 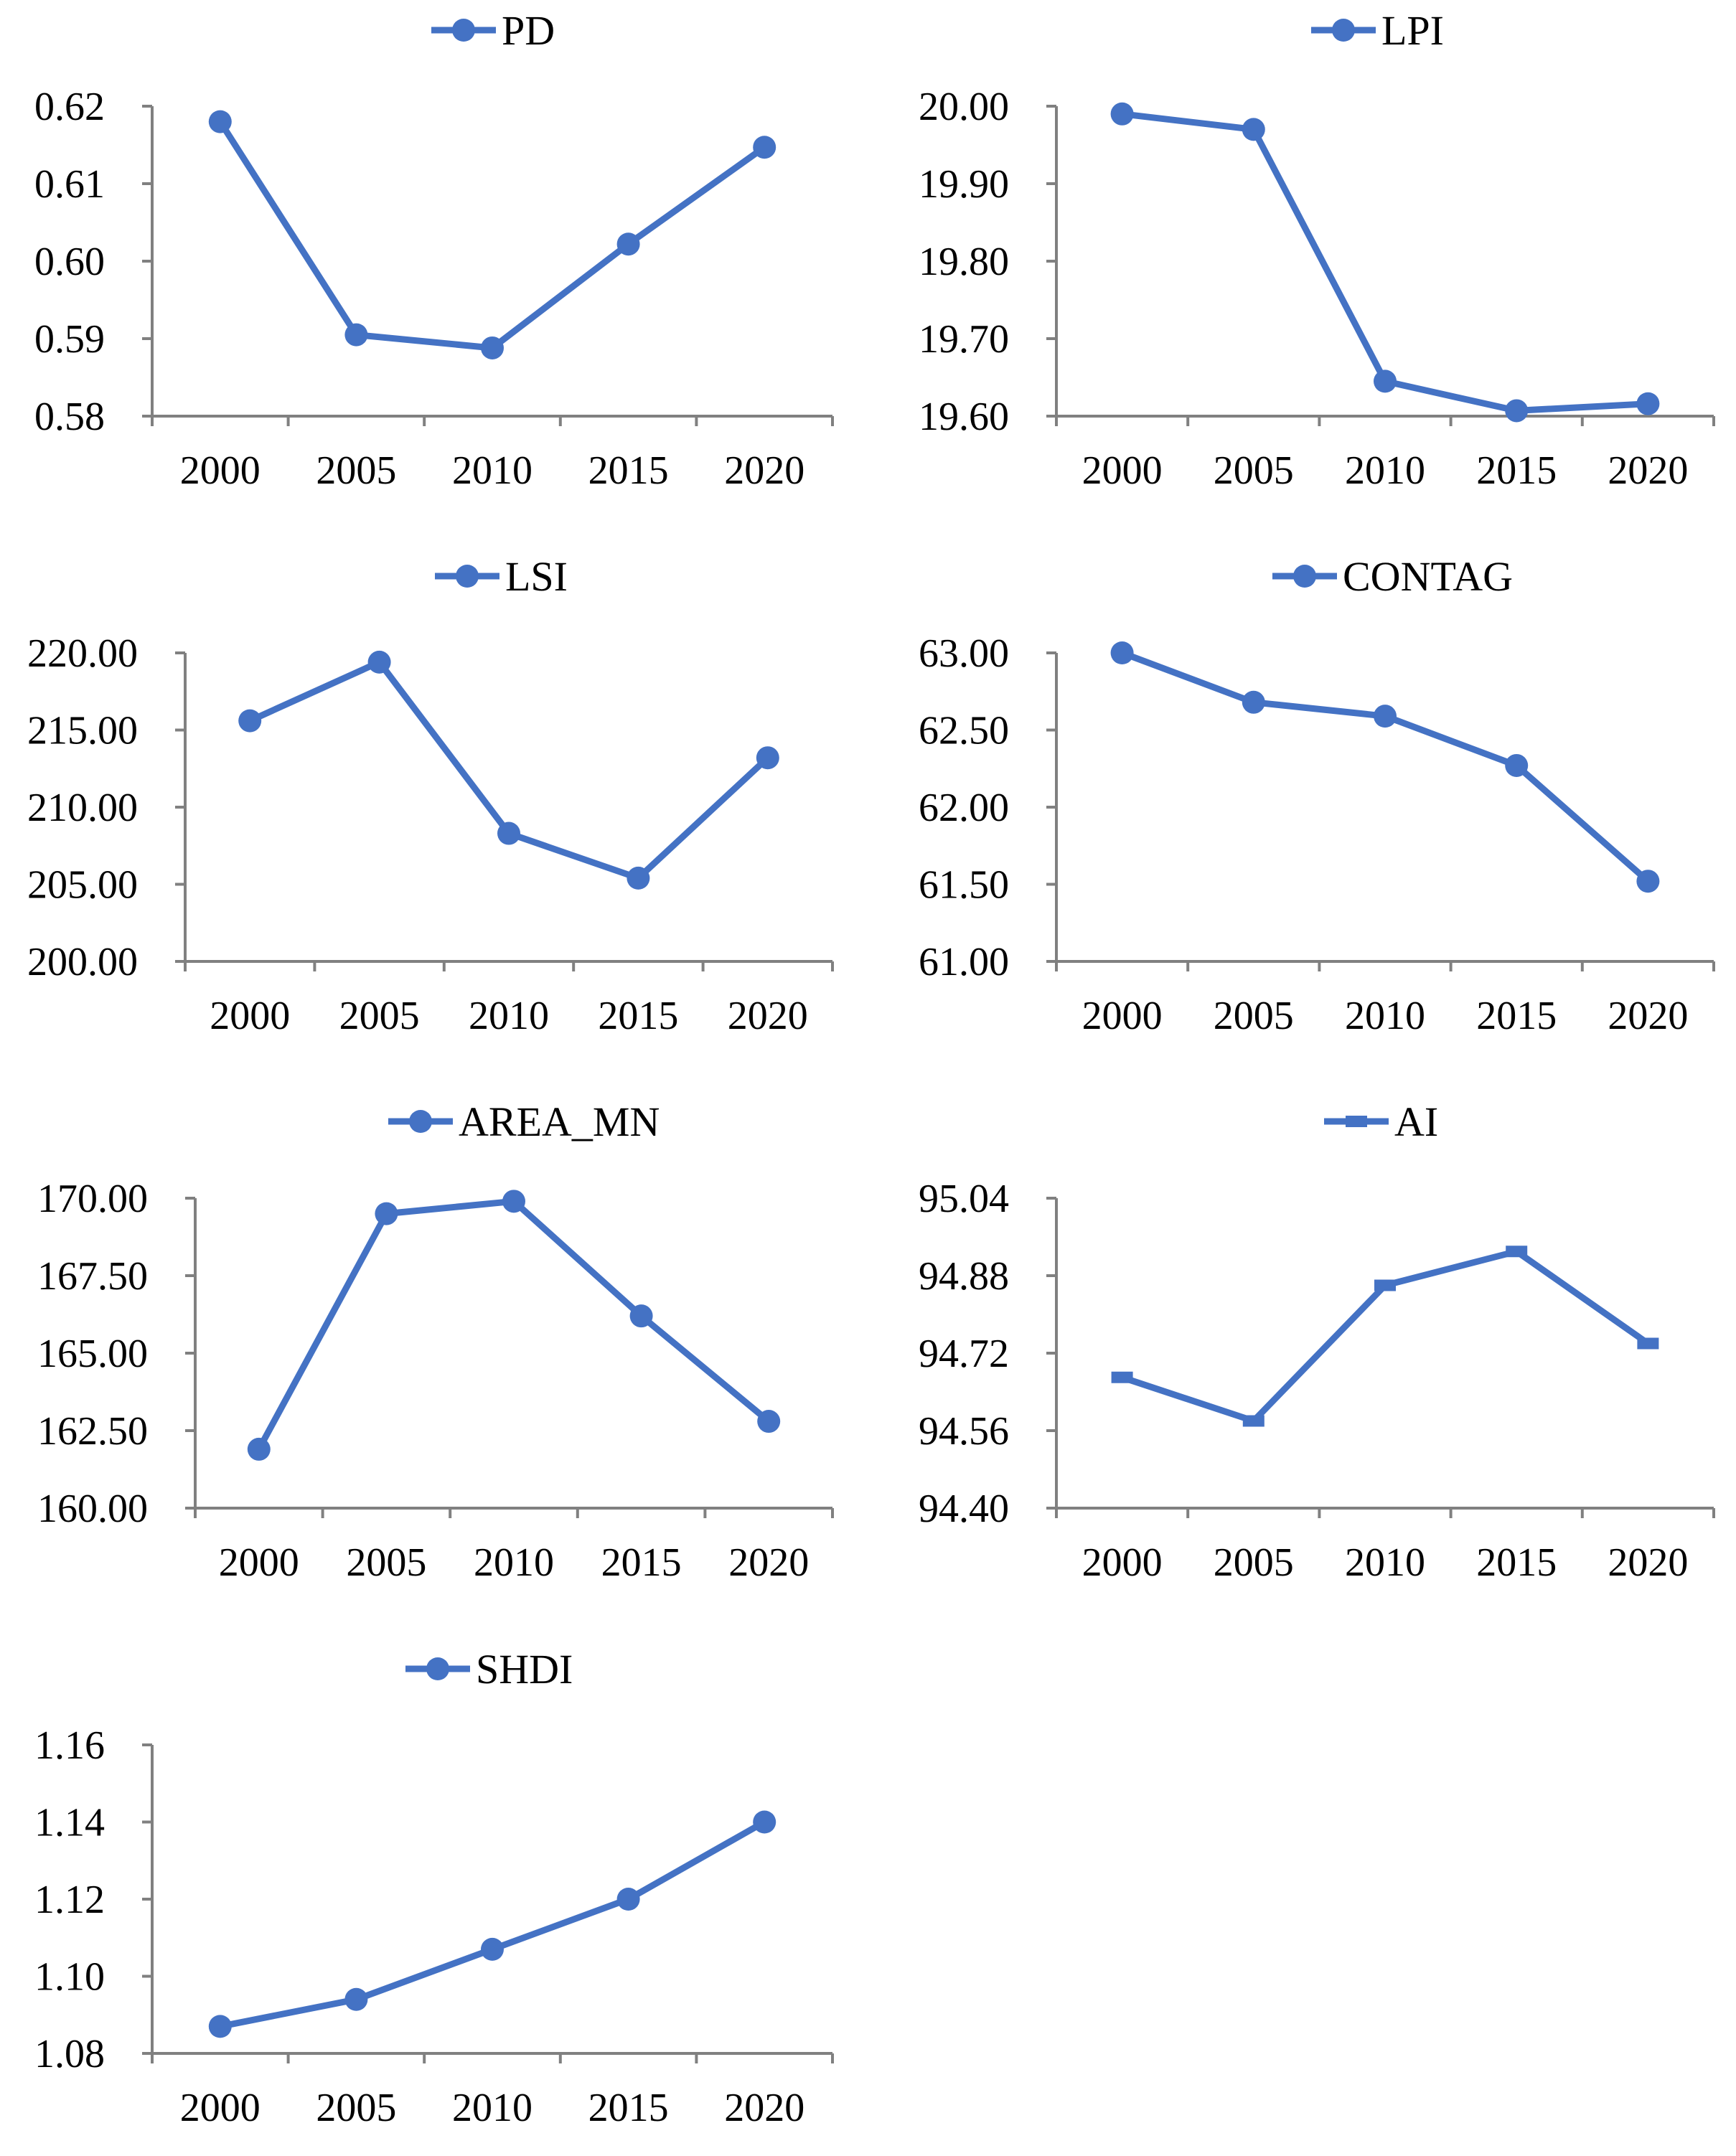 What do you see at coordinates (82, 653) in the screenshot?
I see `y-tick-label: 220.00` at bounding box center [82, 653].